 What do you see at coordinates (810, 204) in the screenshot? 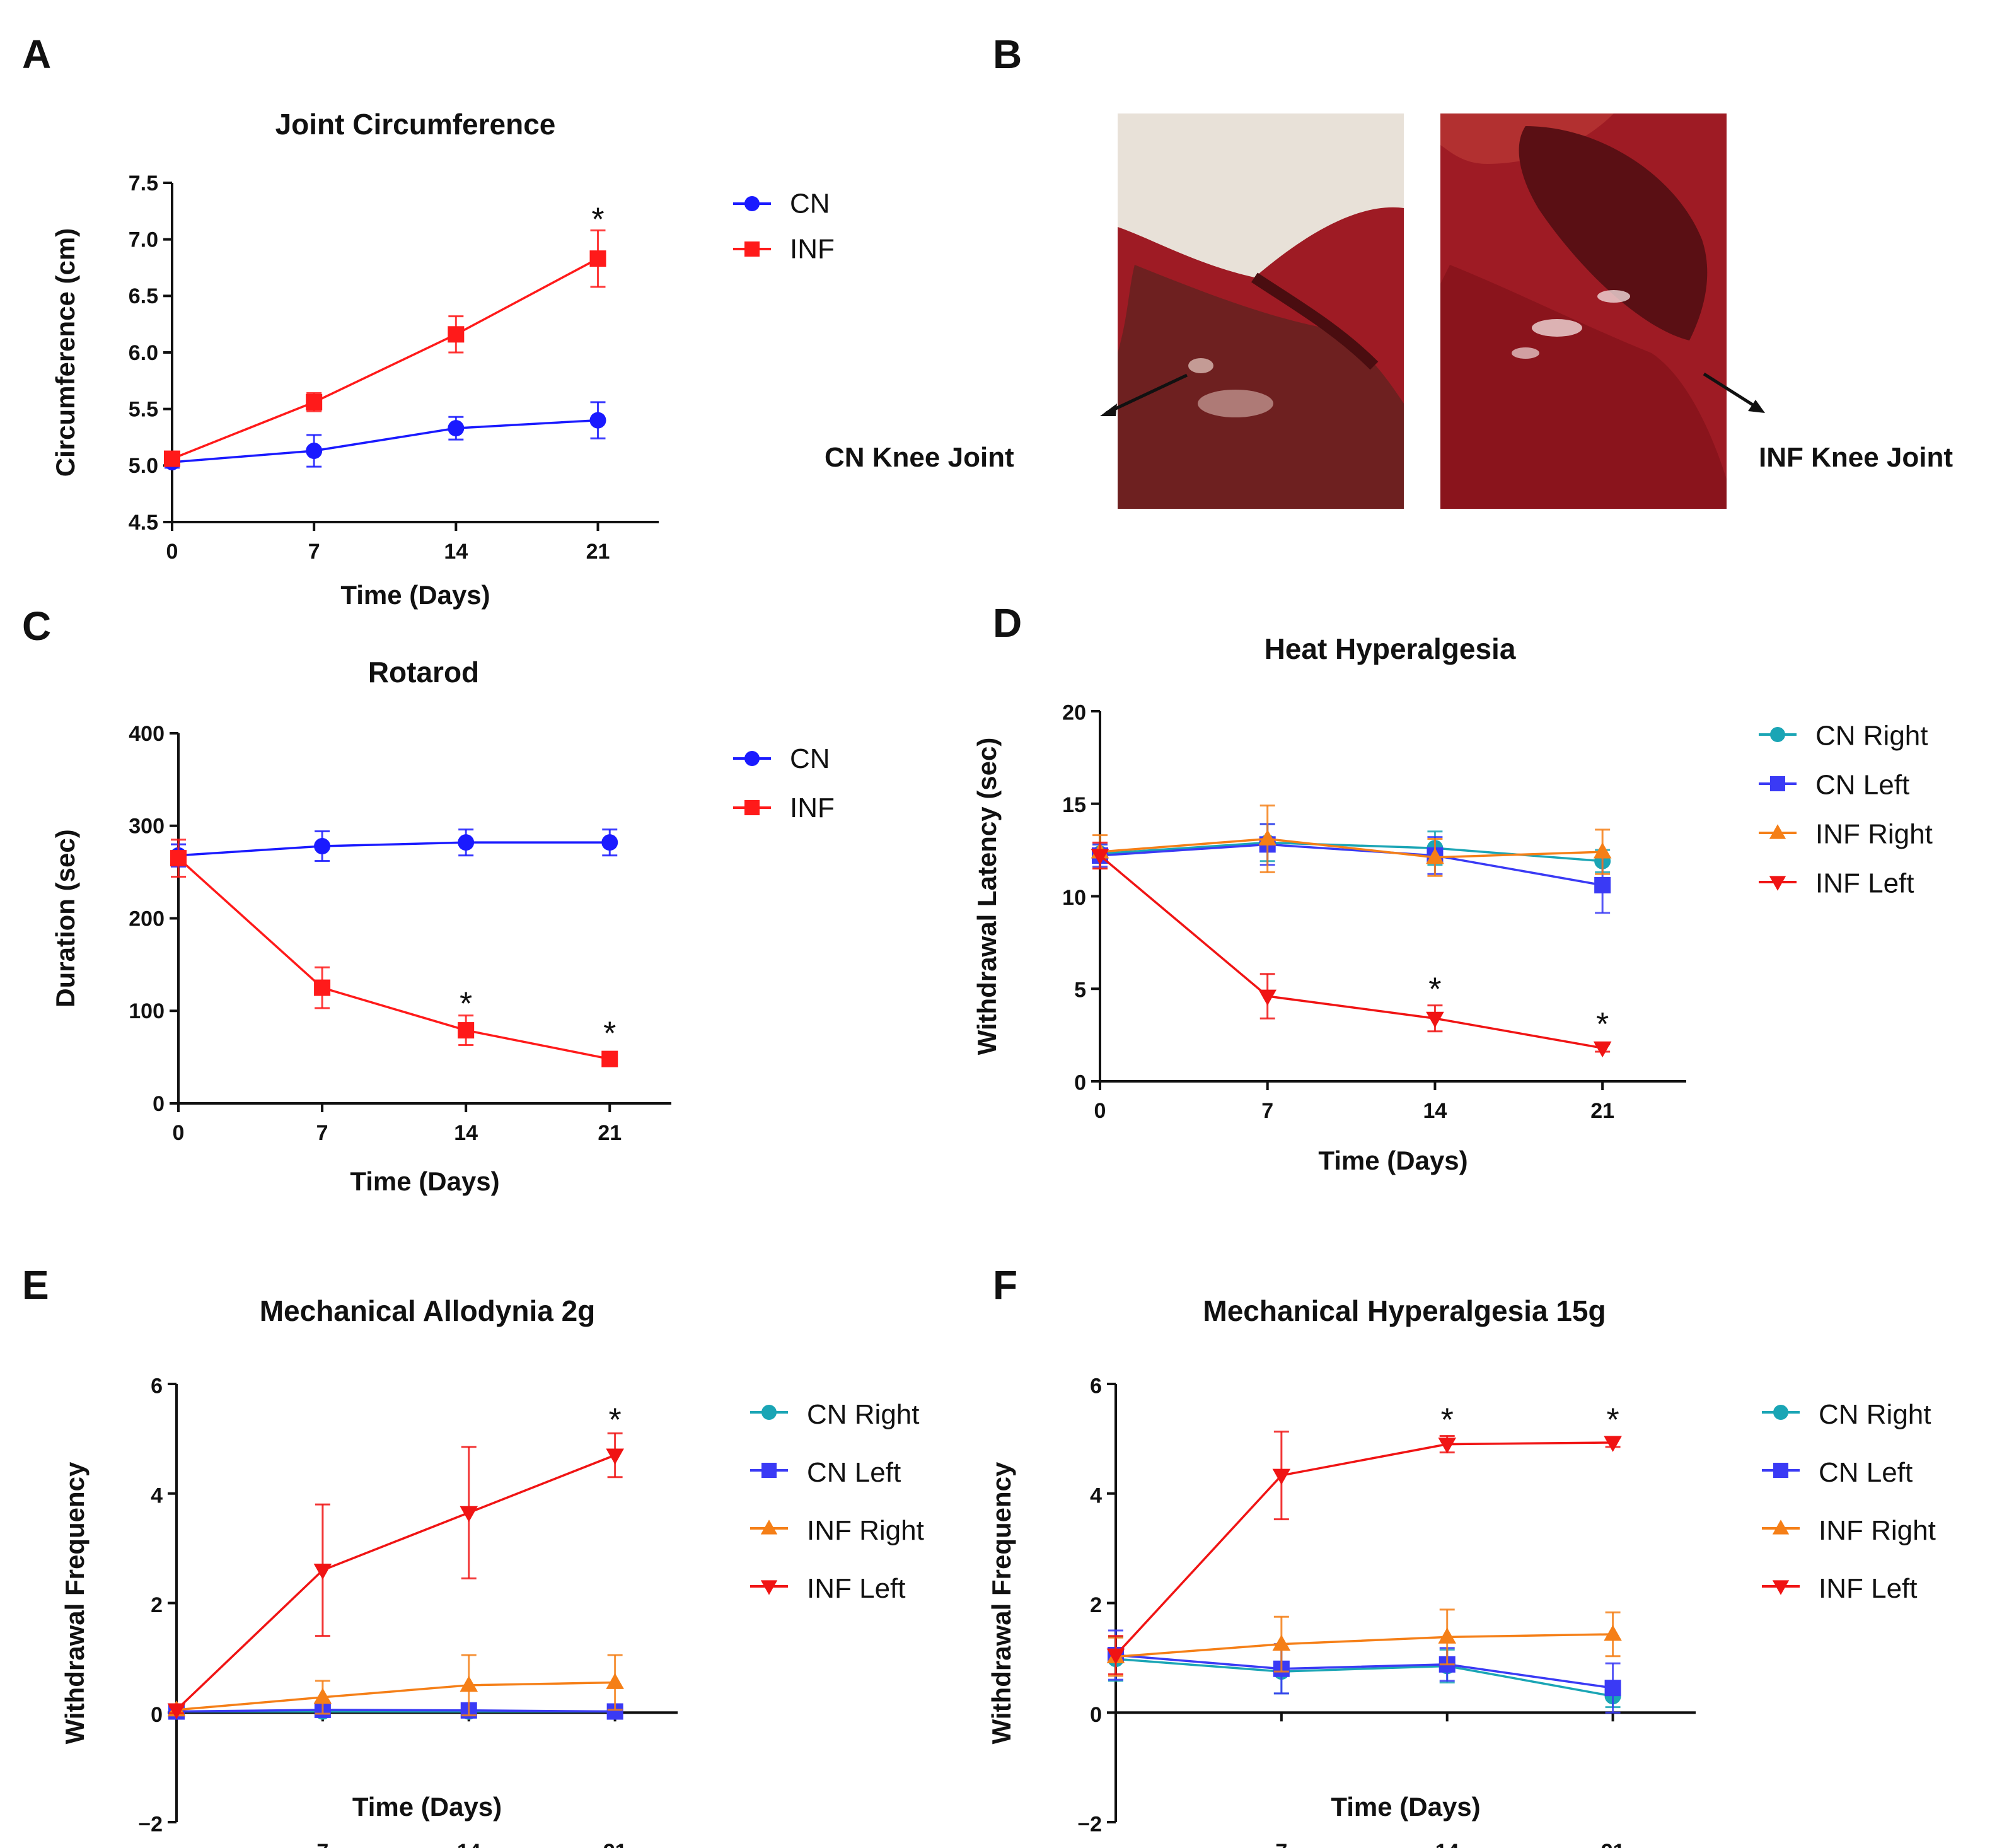
I see `legend-label: CN` at bounding box center [810, 204].